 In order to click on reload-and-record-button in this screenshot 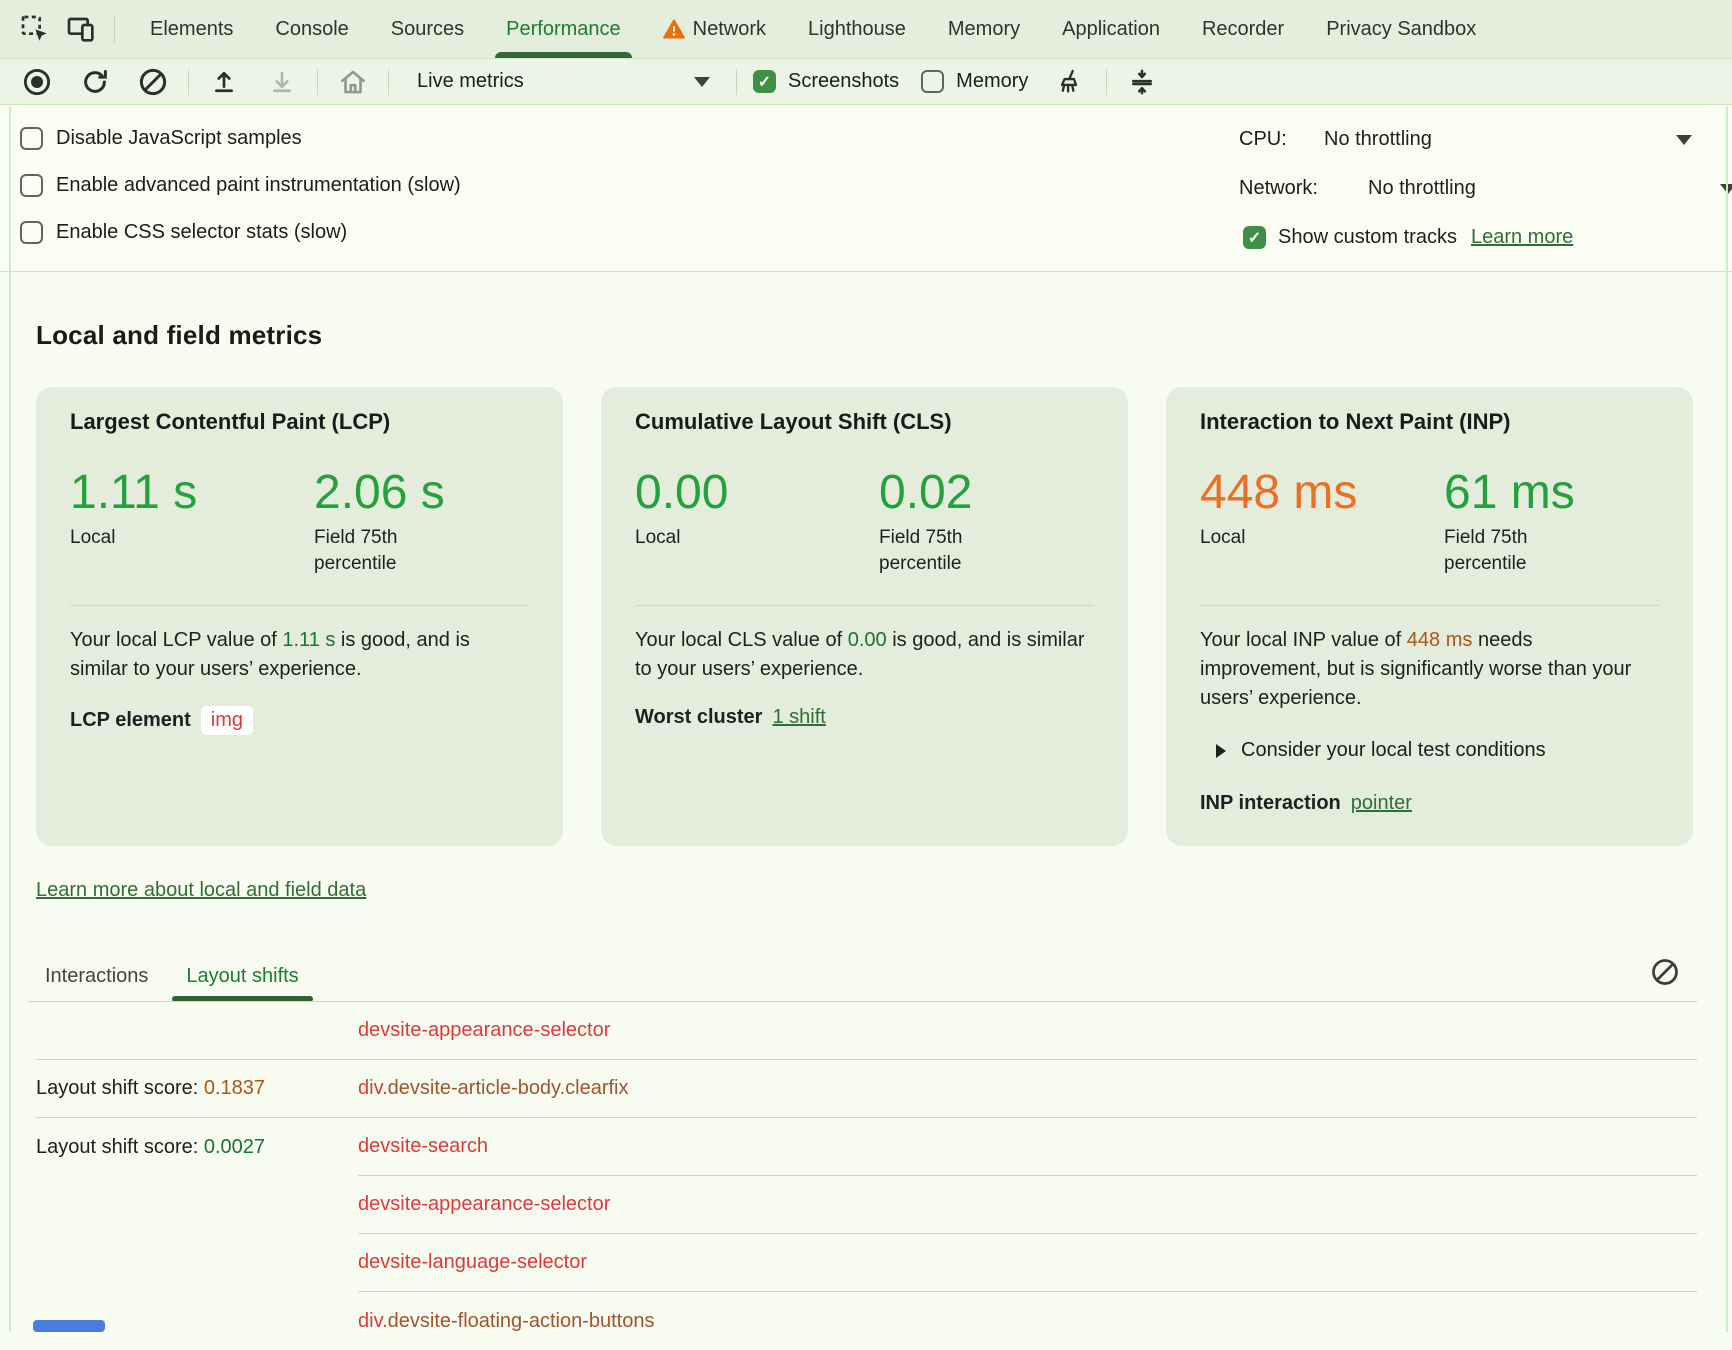, I will do `click(95, 82)`.